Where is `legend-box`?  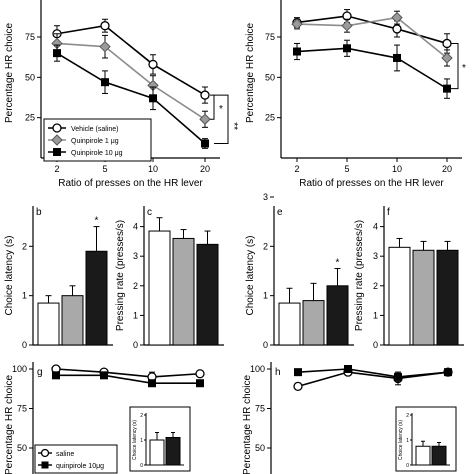
legend-box is located at coordinates (76, 459).